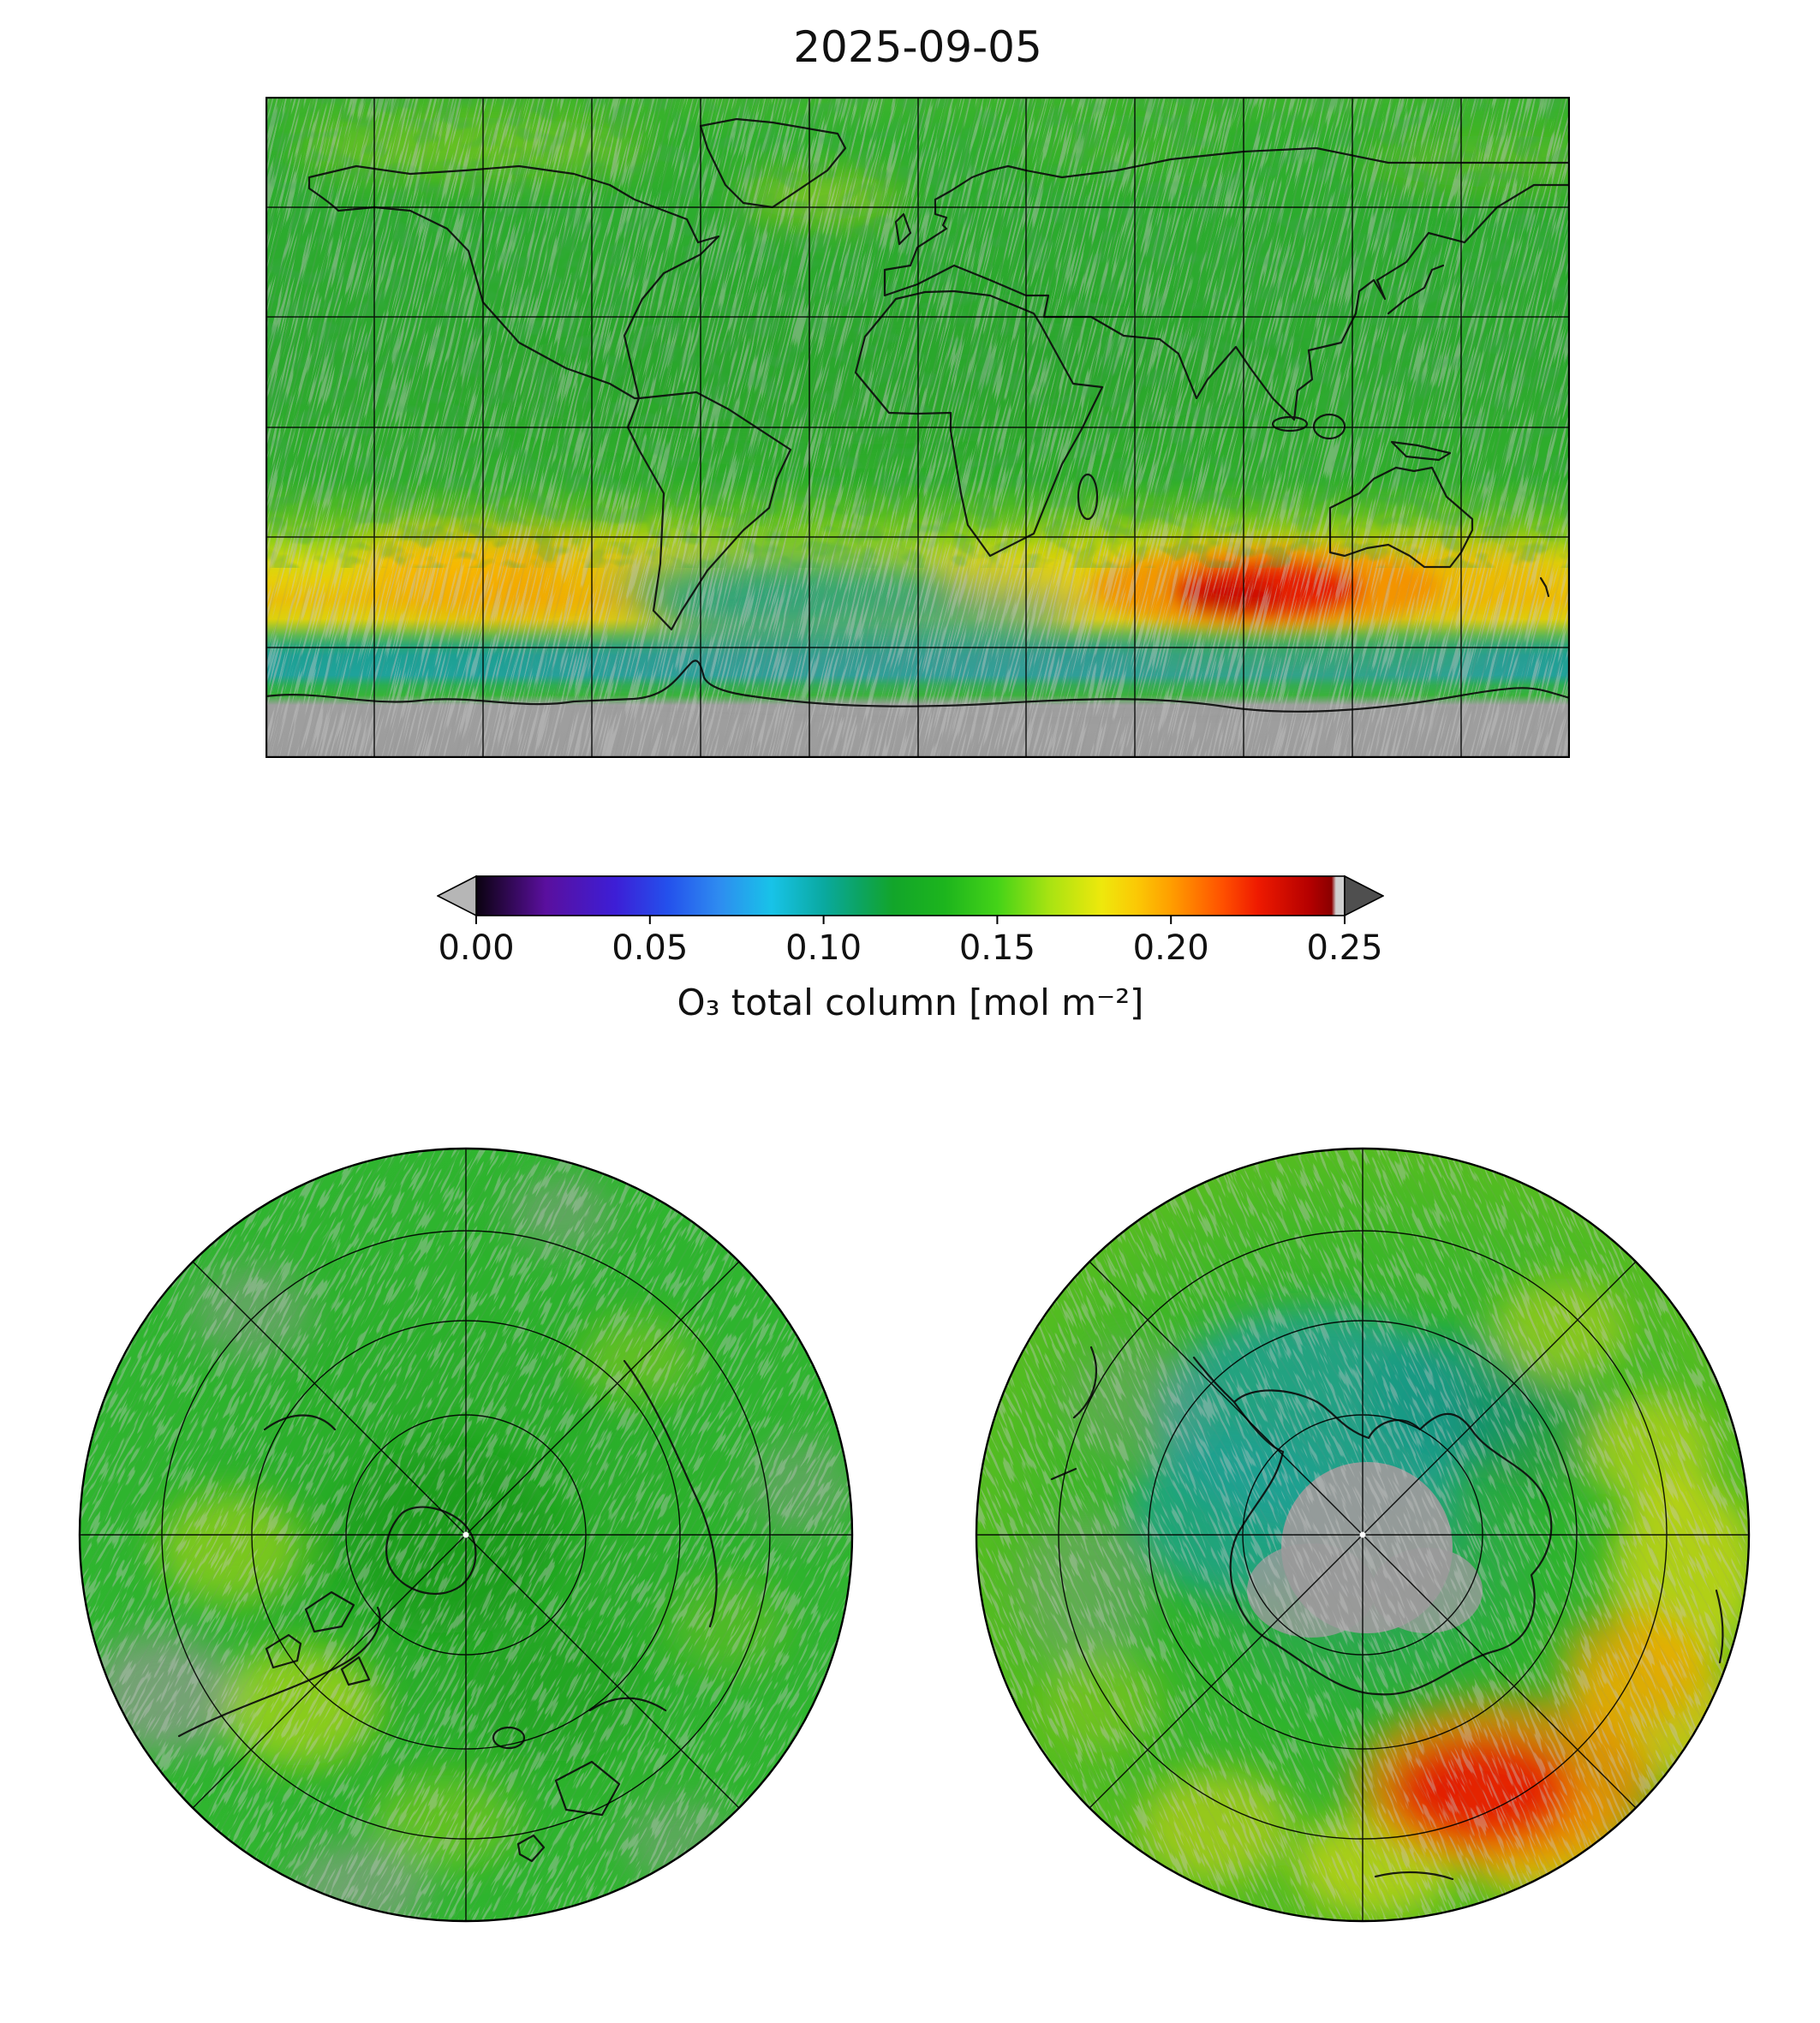 Image resolution: width=1820 pixels, height=2023 pixels. I want to click on colorbar-tick-label: 0.10, so click(823, 948).